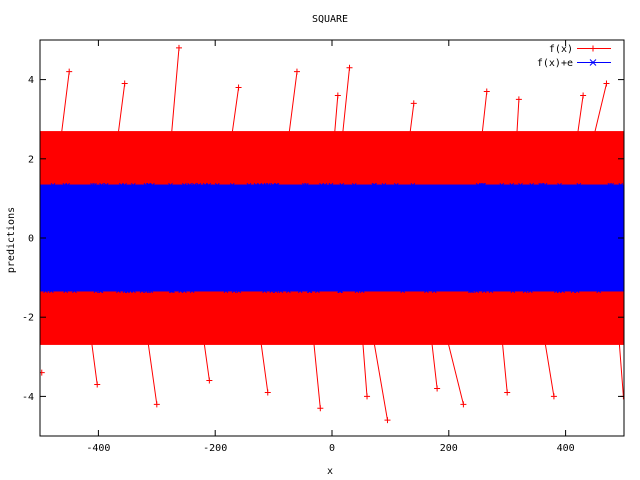 This screenshot has width=640, height=480. What do you see at coordinates (332, 448) in the screenshot?
I see `x-tick-label: 0` at bounding box center [332, 448].